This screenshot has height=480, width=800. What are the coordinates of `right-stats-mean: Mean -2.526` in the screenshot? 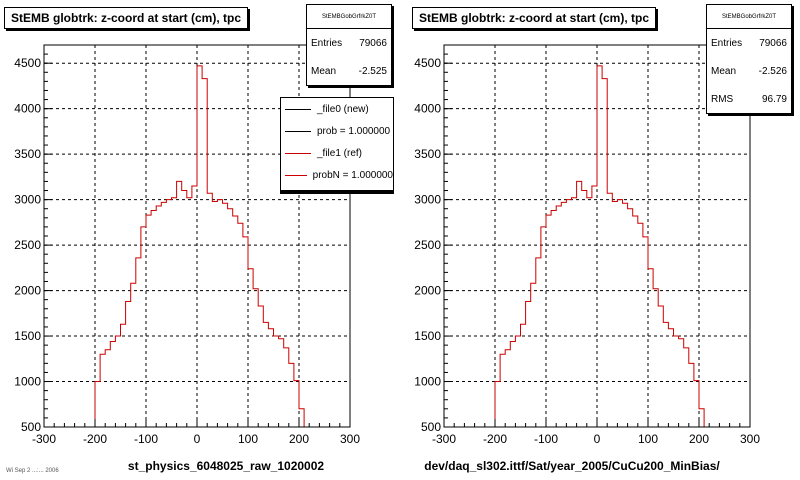 It's located at (749, 71).